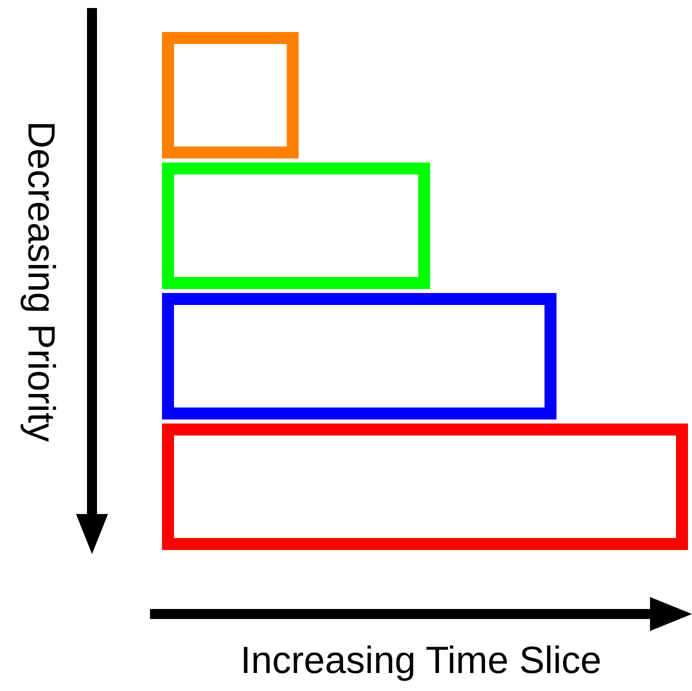 The image size is (692, 691). Describe the element at coordinates (421, 661) in the screenshot. I see `x-axis-title: Increasing Time Slice` at that location.